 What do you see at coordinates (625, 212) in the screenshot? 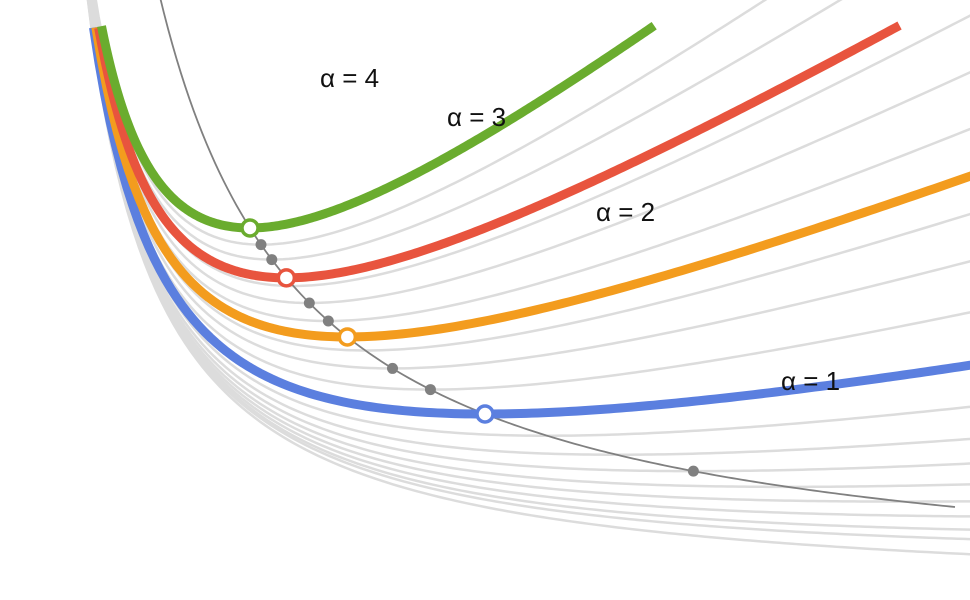
I see `label-alpha-2: α = 2` at bounding box center [625, 212].